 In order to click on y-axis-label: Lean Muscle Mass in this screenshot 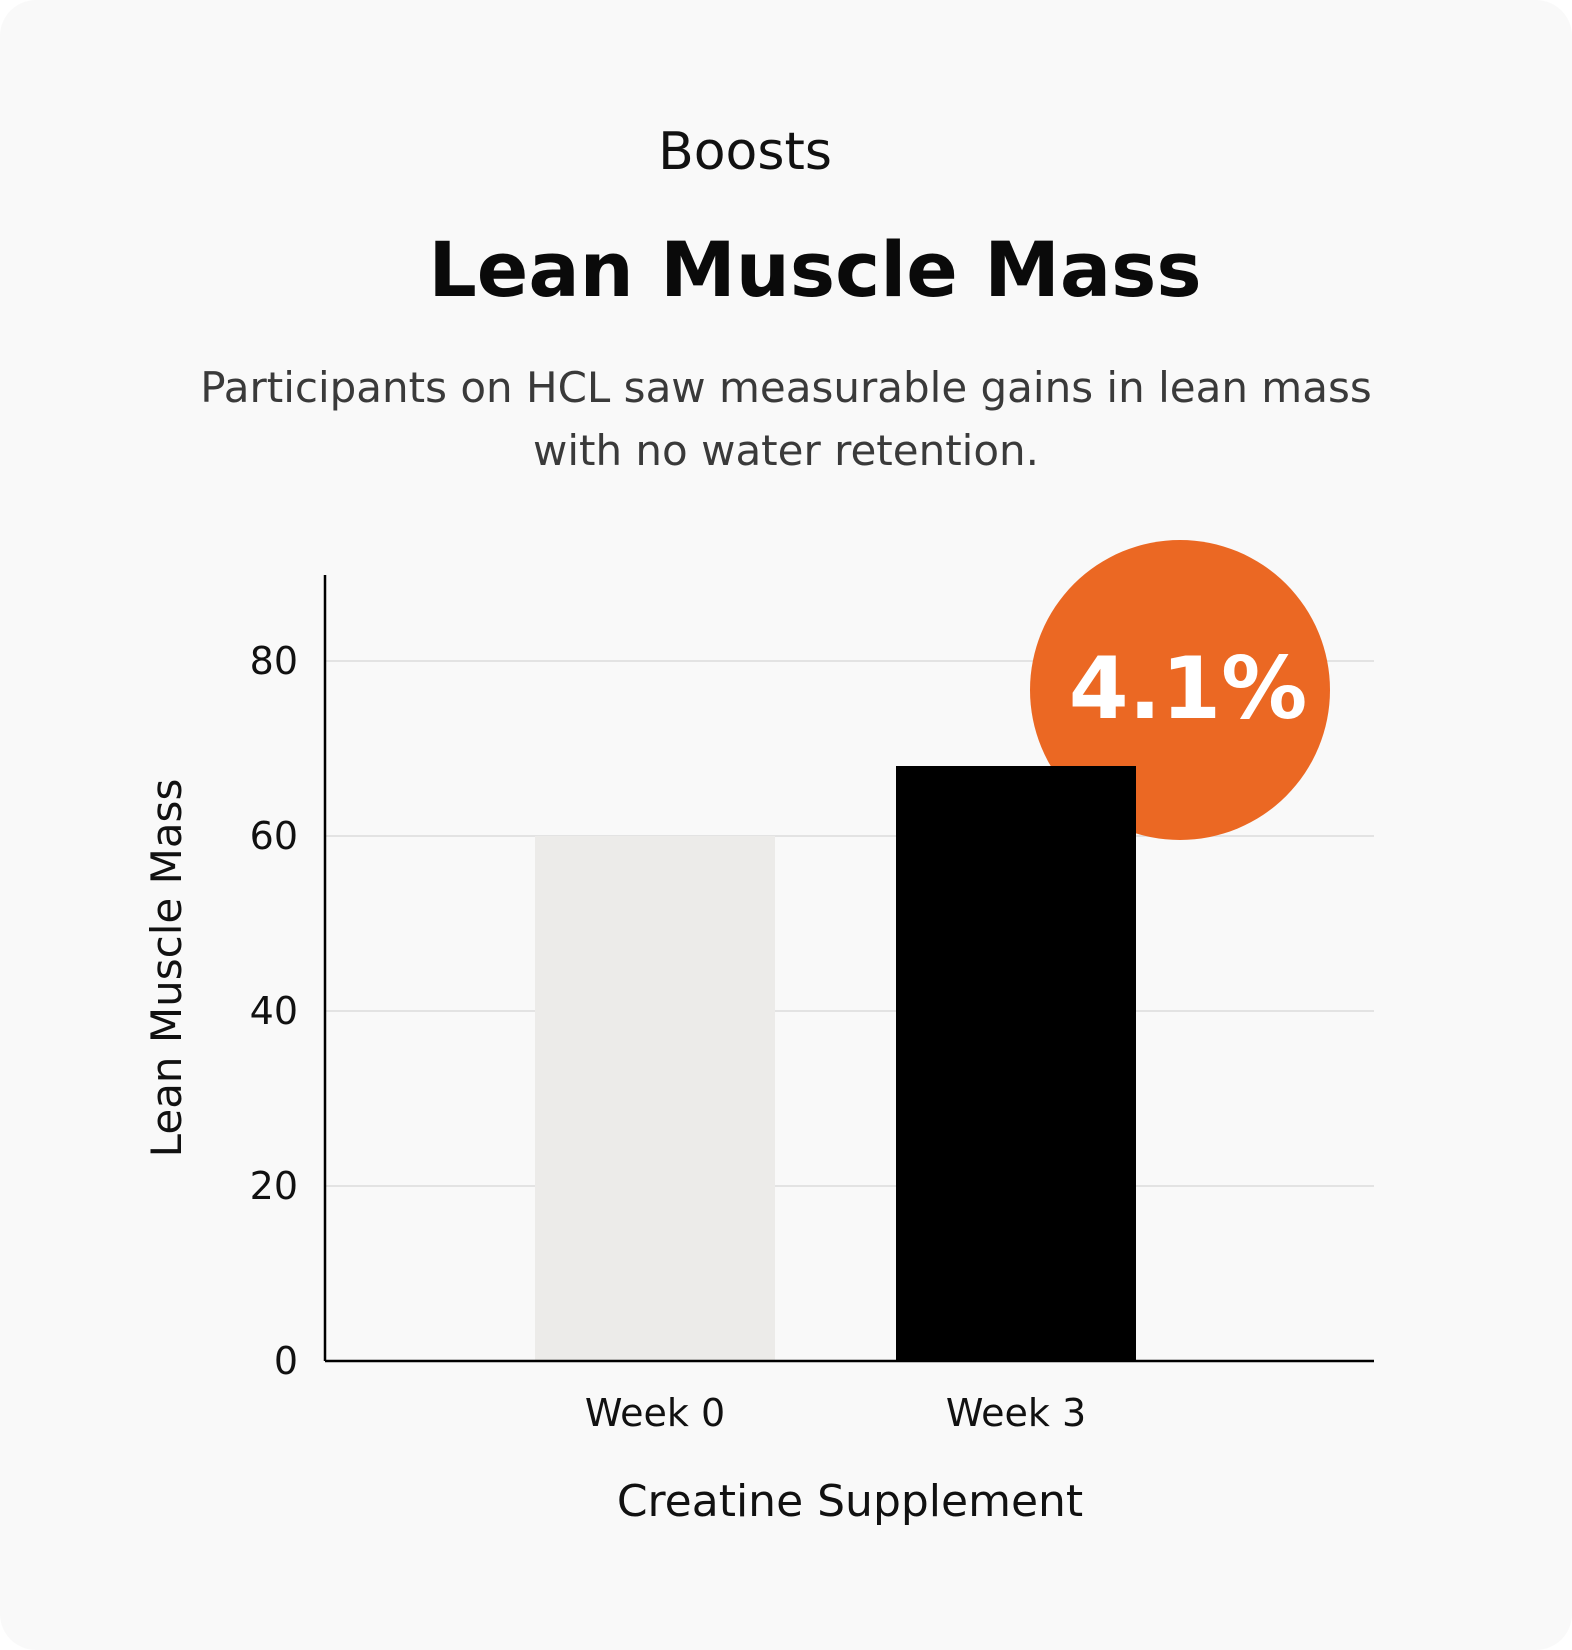, I will do `click(166, 968)`.